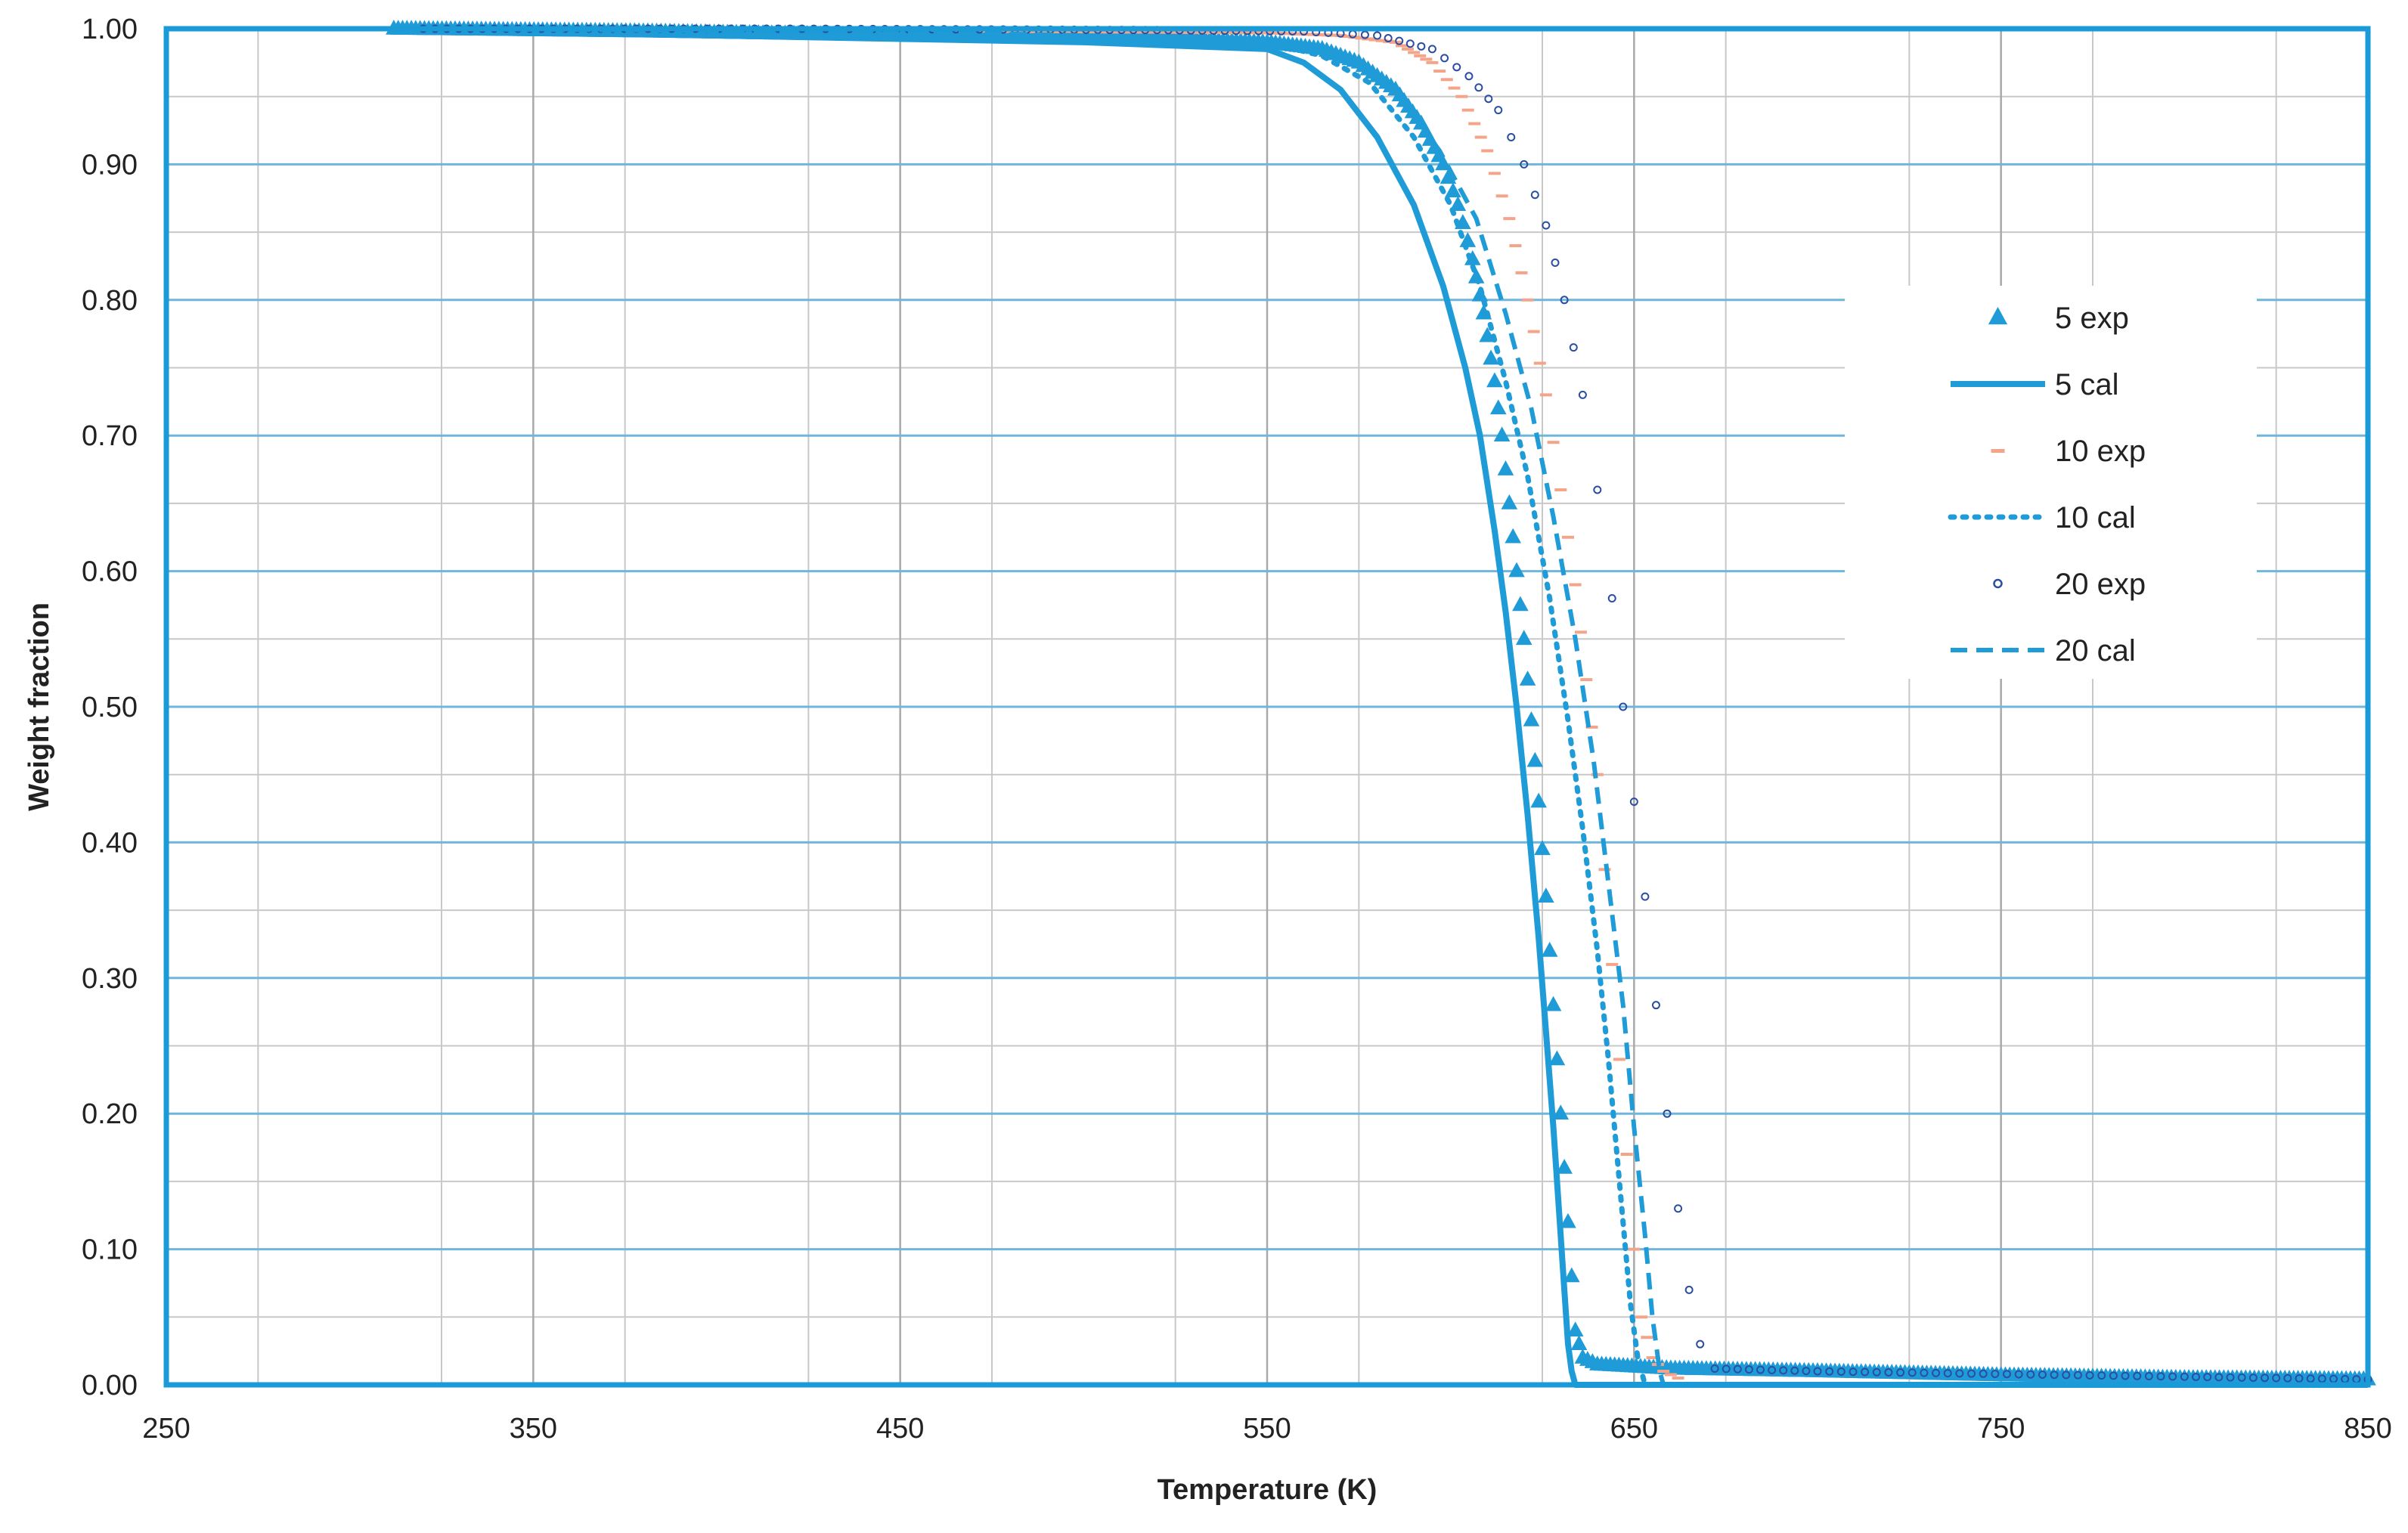  What do you see at coordinates (2068, 452) in the screenshot?
I see `legend-item: 10 exp` at bounding box center [2068, 452].